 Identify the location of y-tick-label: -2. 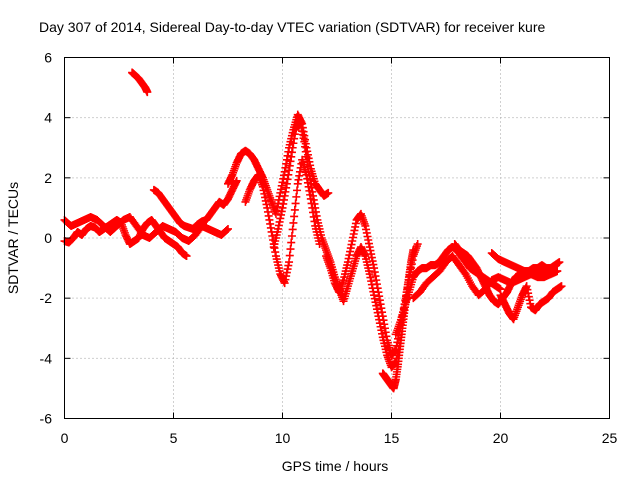
(46, 298).